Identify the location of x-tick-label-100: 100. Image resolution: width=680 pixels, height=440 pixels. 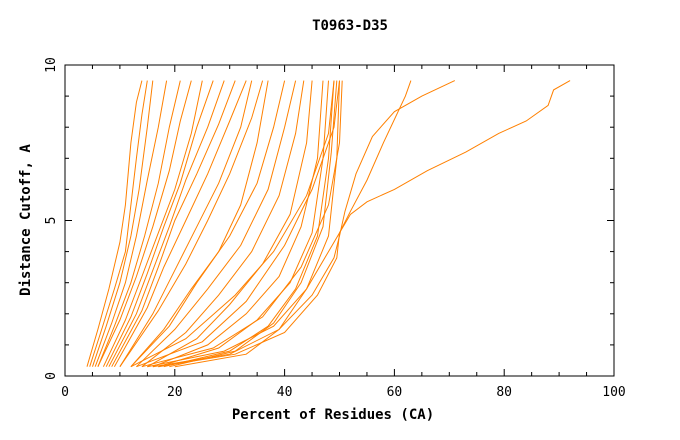
(613, 392).